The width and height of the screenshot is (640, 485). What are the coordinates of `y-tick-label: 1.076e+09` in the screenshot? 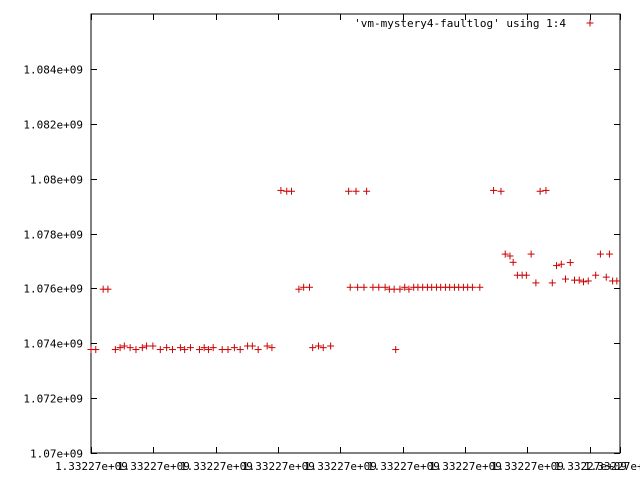 It's located at (53, 289).